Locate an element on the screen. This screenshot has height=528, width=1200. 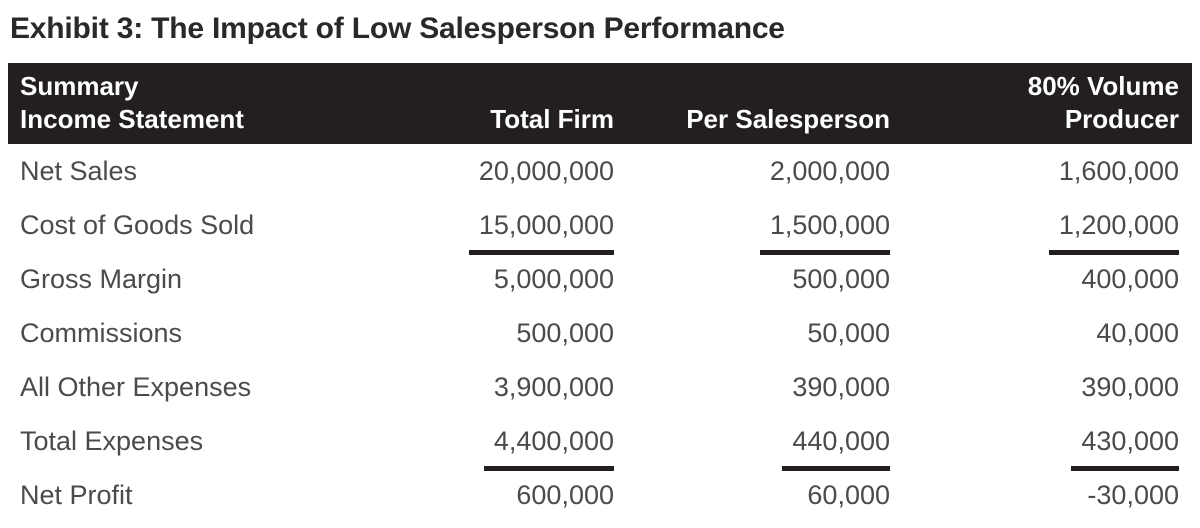
cell-per-salesperson: 2,000,000 is located at coordinates (764, 171).